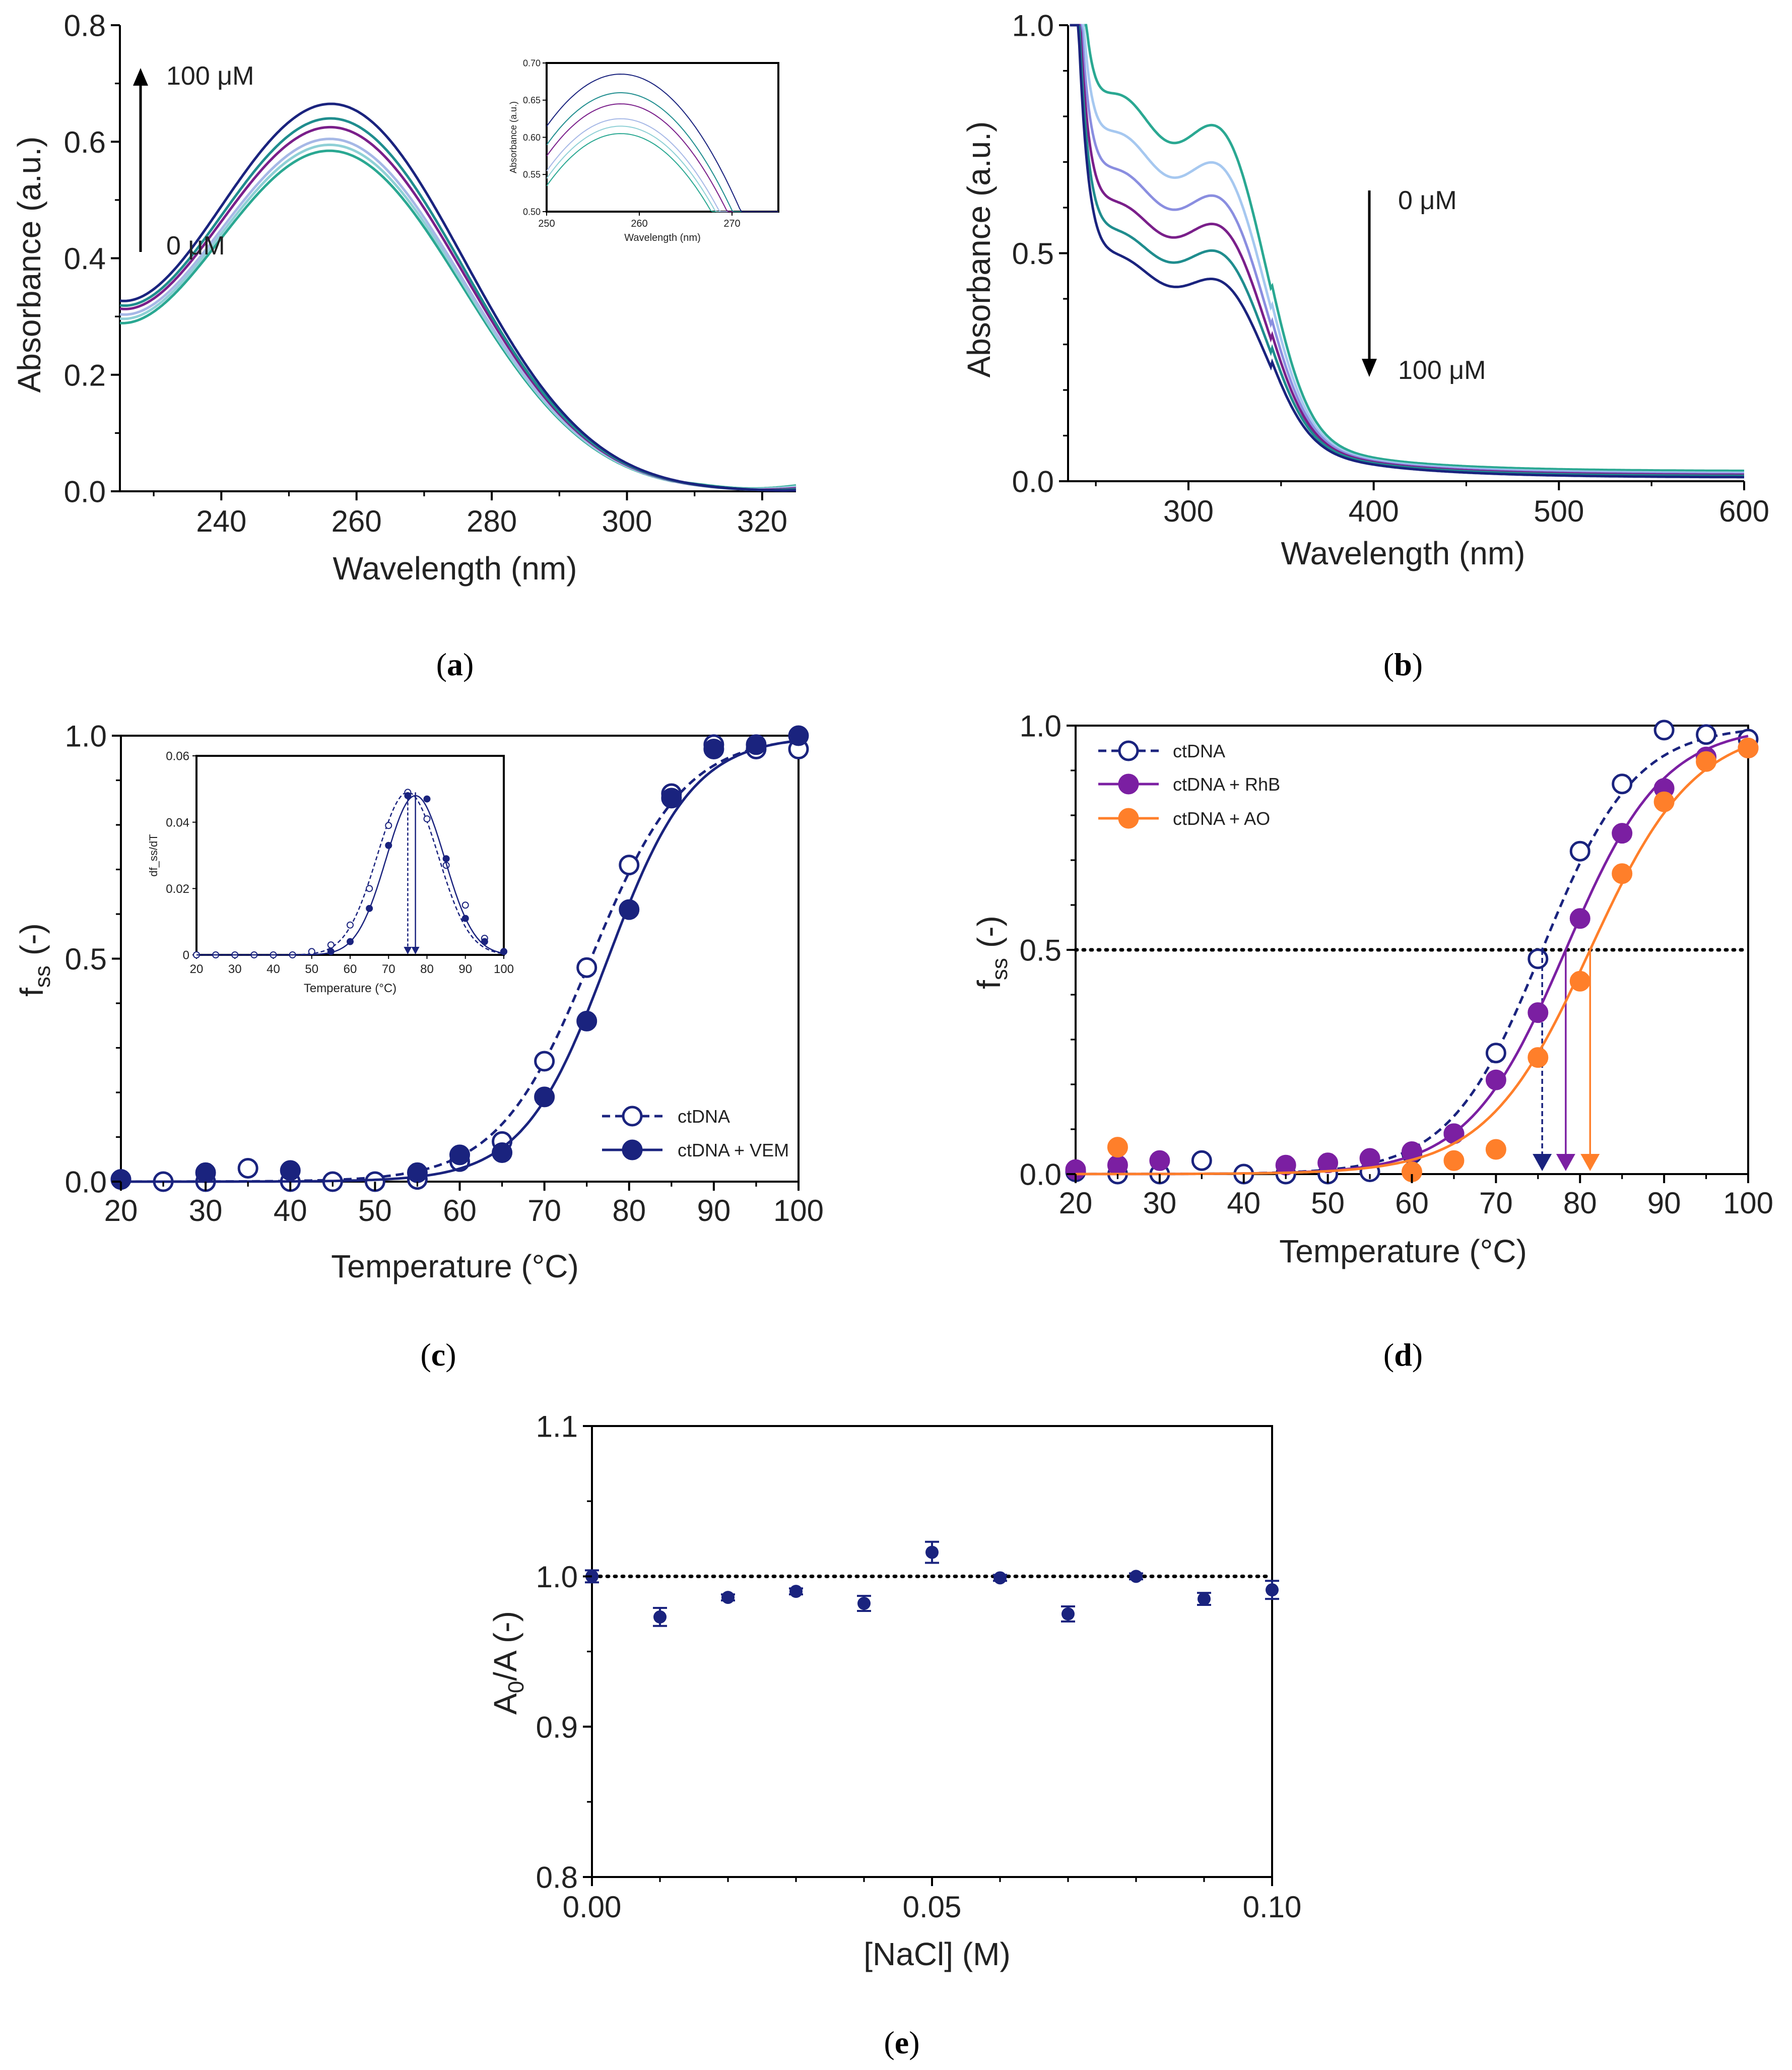  I want to click on panel-a-series, so click(458, 297).